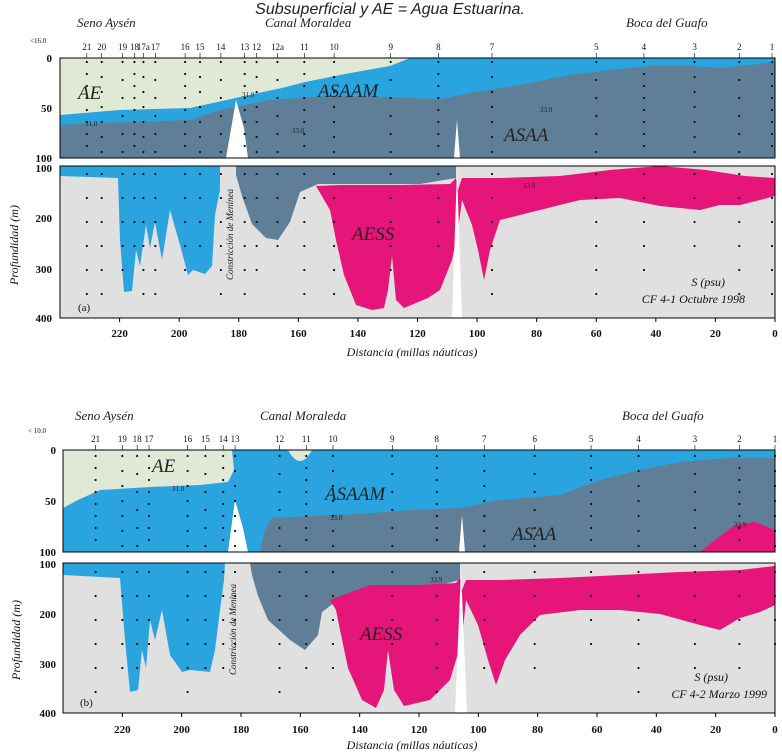 The width and height of the screenshot is (782, 754). What do you see at coordinates (355, 606) in the screenshot?
I see `asaa-deep-b` at bounding box center [355, 606].